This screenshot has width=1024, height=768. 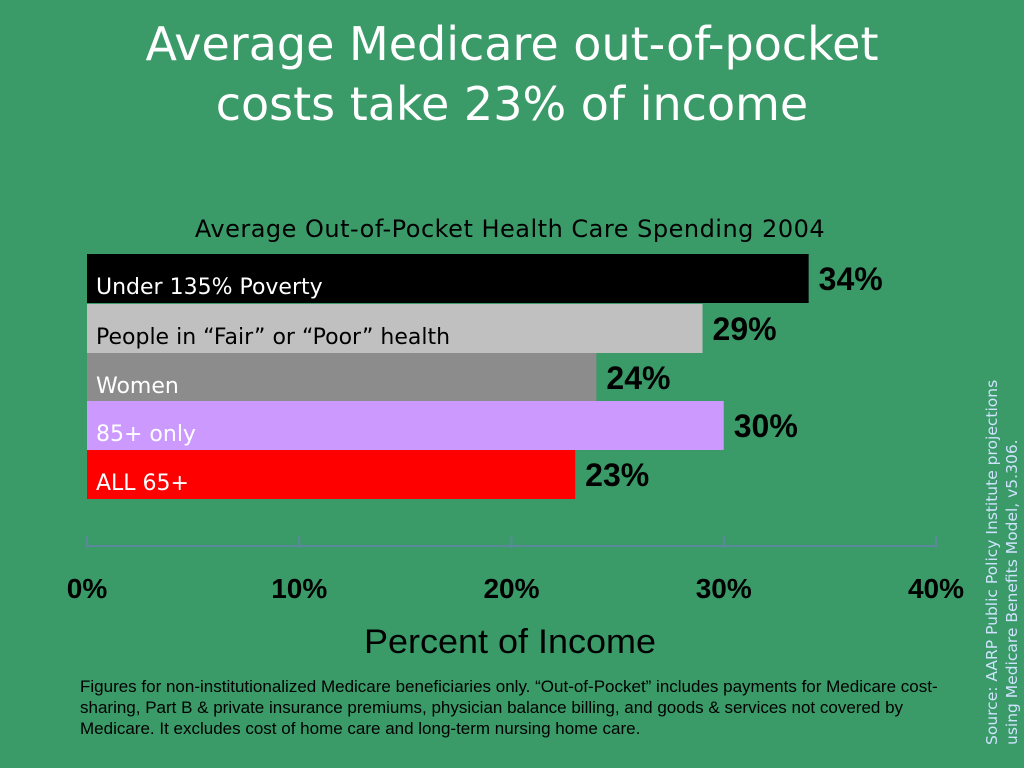 I want to click on data-label: 24%, so click(x=638, y=378).